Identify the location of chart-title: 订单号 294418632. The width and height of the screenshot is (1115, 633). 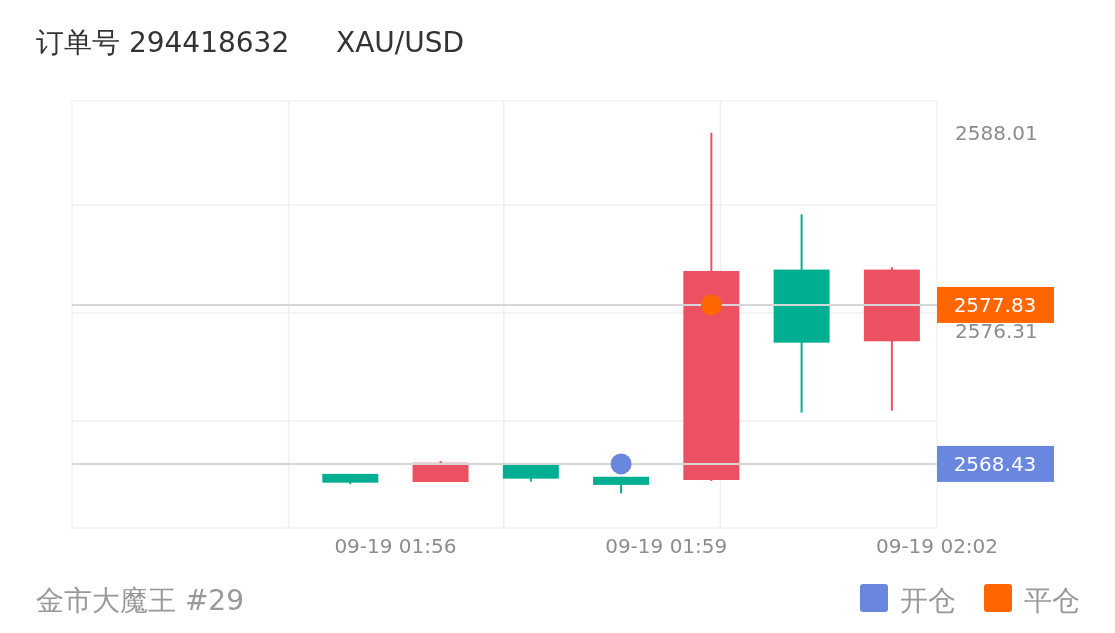
(163, 42).